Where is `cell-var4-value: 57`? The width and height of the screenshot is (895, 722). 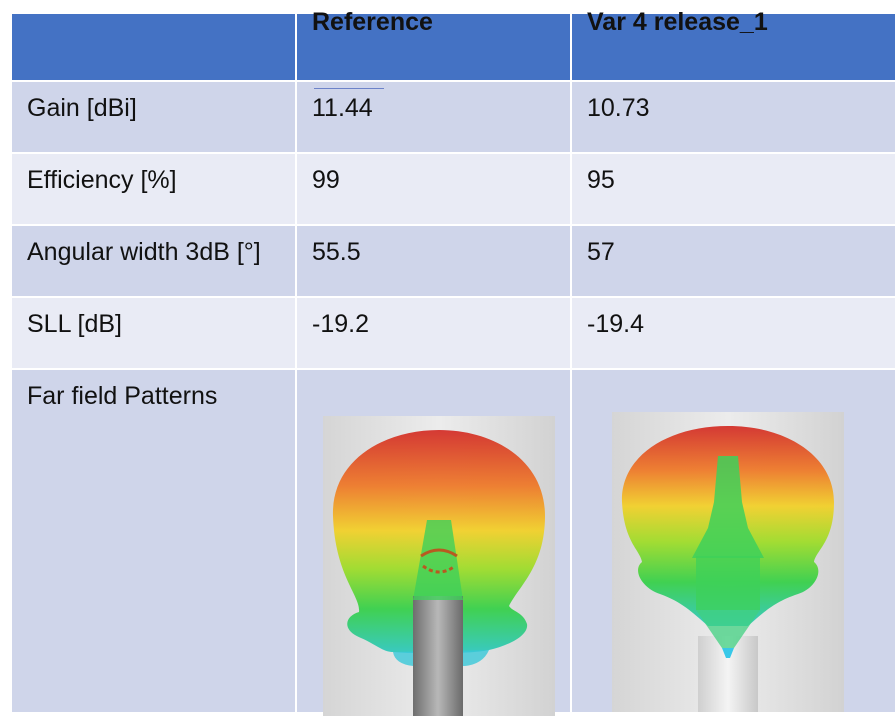
cell-var4-value: 57 is located at coordinates (732, 261).